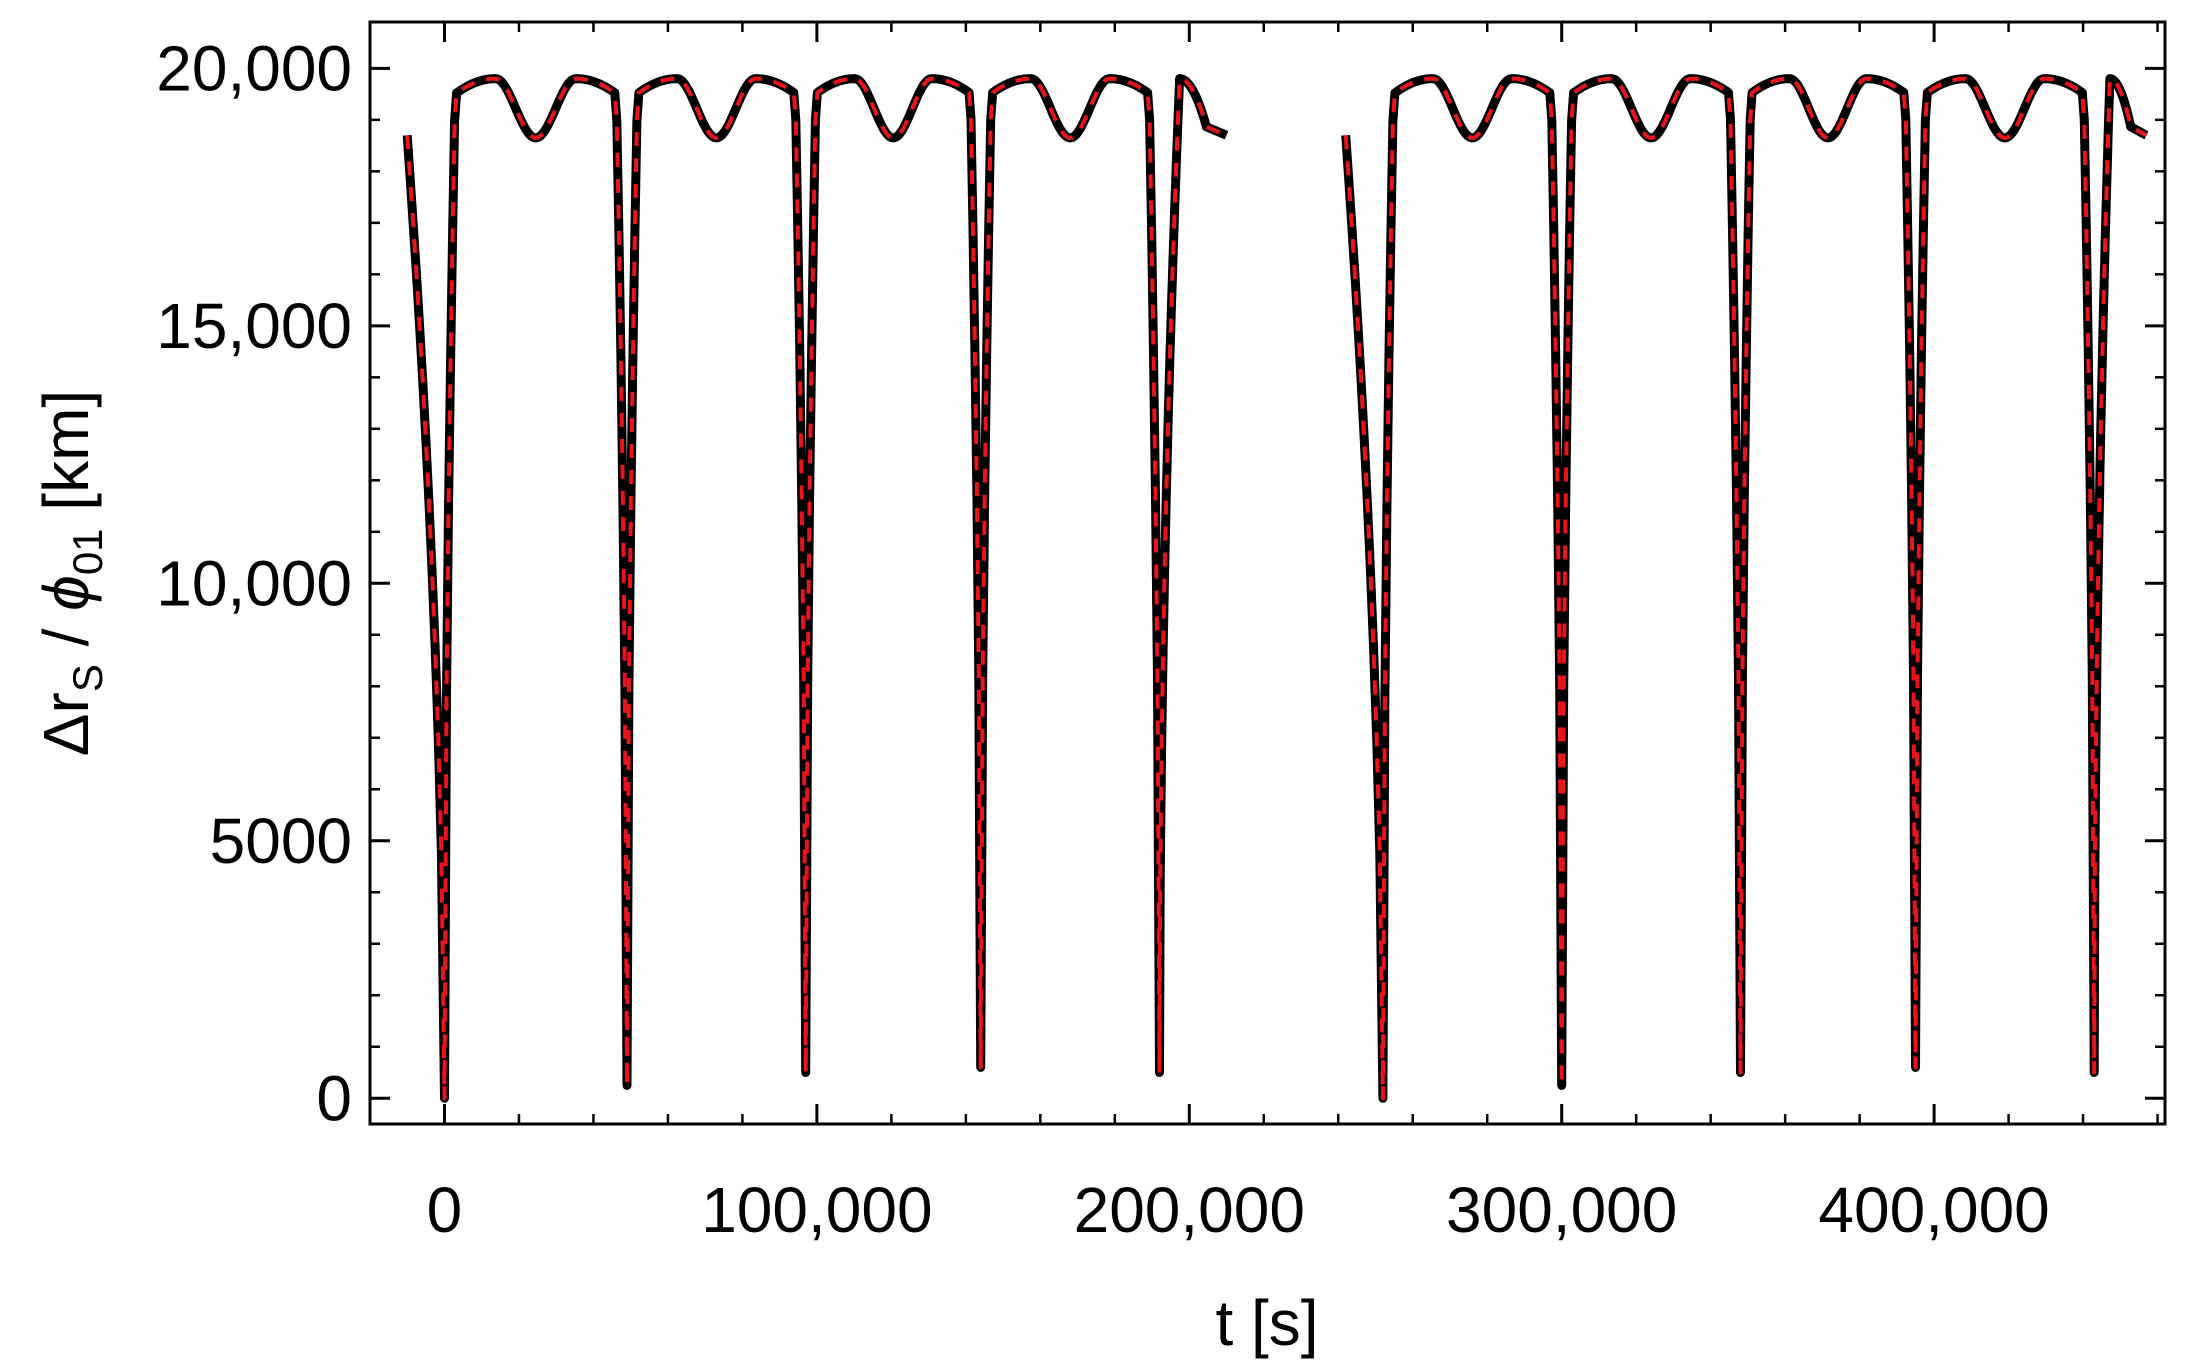 This screenshot has width=2200, height=1368. What do you see at coordinates (254, 326) in the screenshot?
I see `y-tick-label: 15,000` at bounding box center [254, 326].